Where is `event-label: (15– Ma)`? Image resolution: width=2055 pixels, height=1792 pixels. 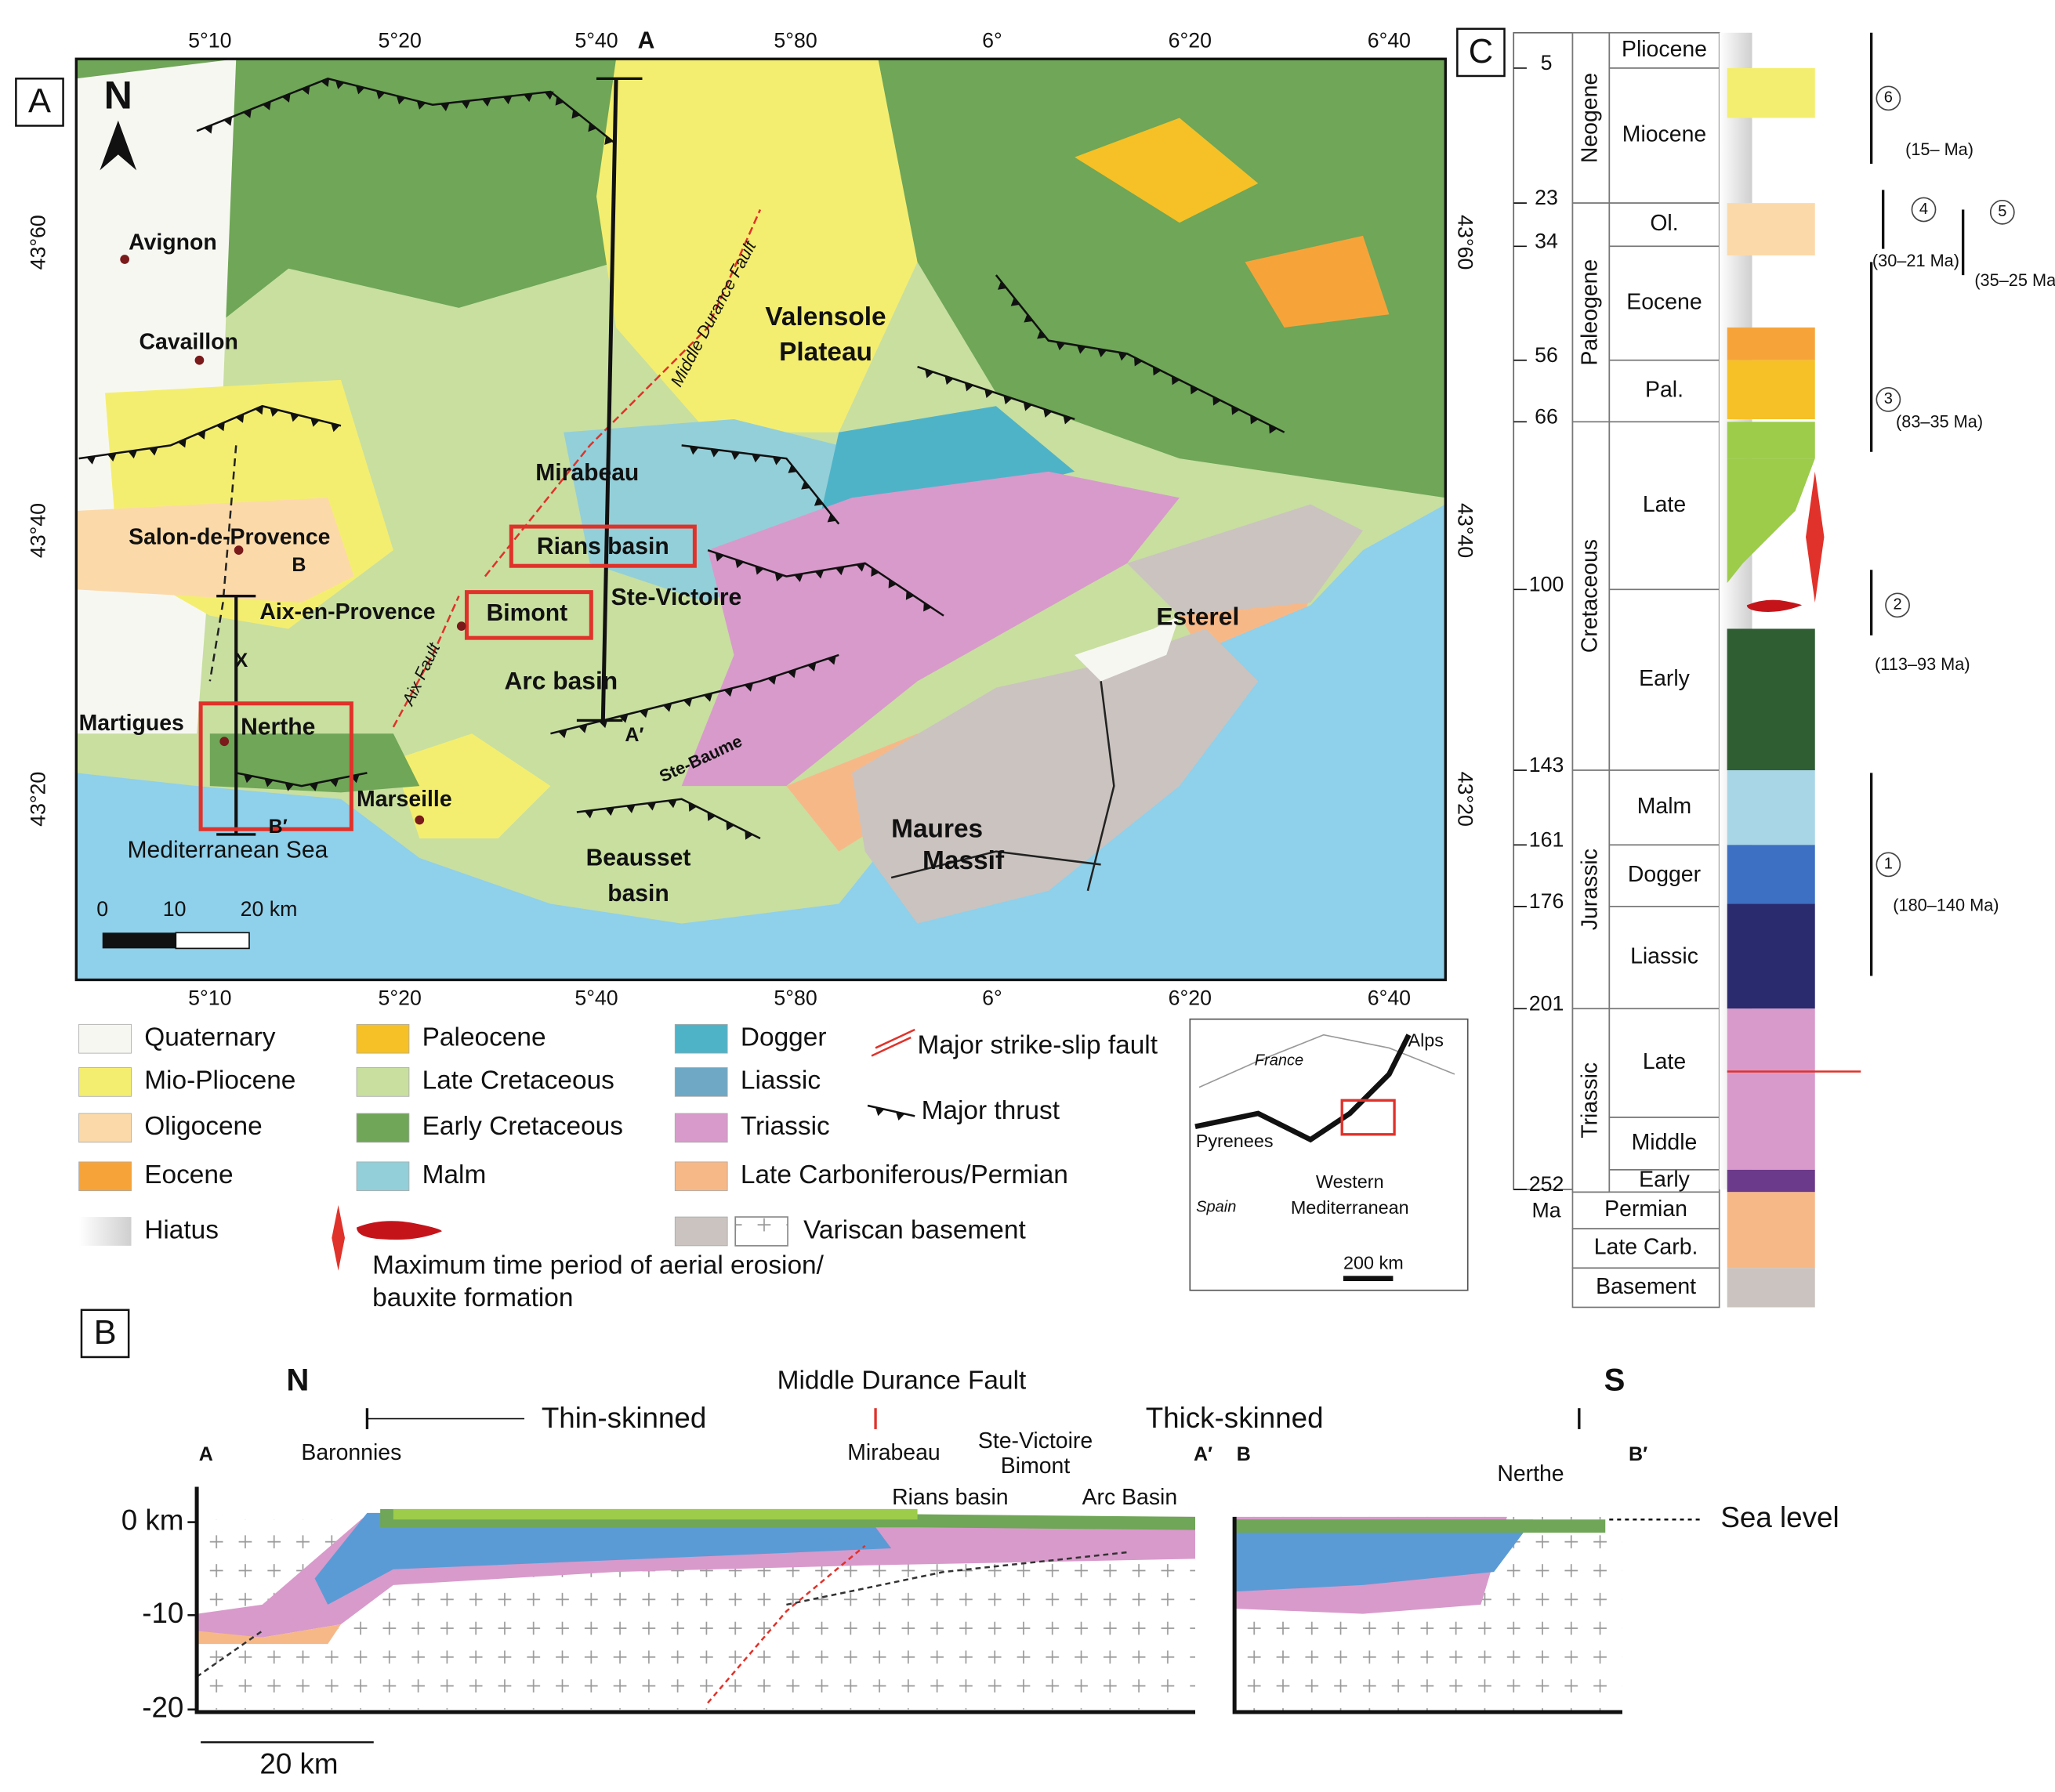 event-label: (15– Ma) is located at coordinates (1939, 149).